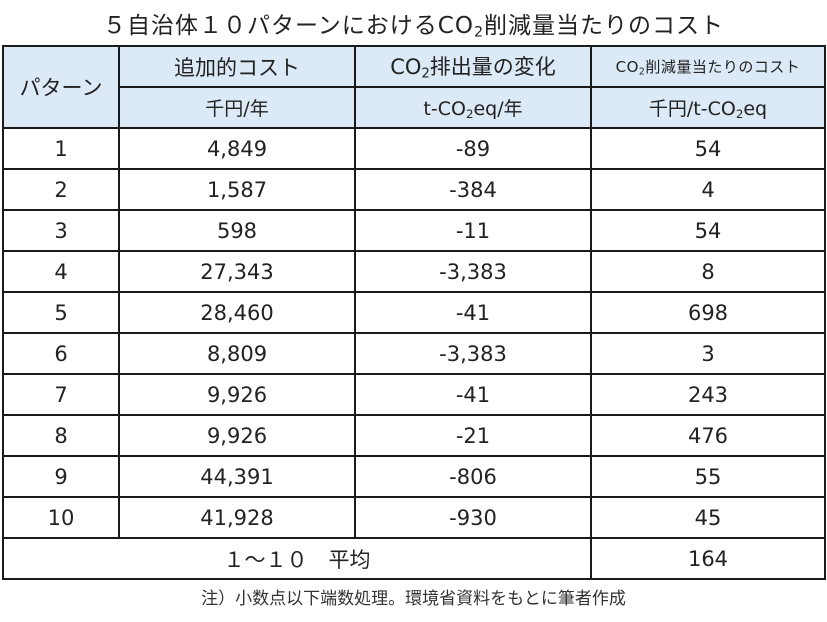 This screenshot has height=622, width=827. I want to click on cell-pattern: 9, so click(61, 476).